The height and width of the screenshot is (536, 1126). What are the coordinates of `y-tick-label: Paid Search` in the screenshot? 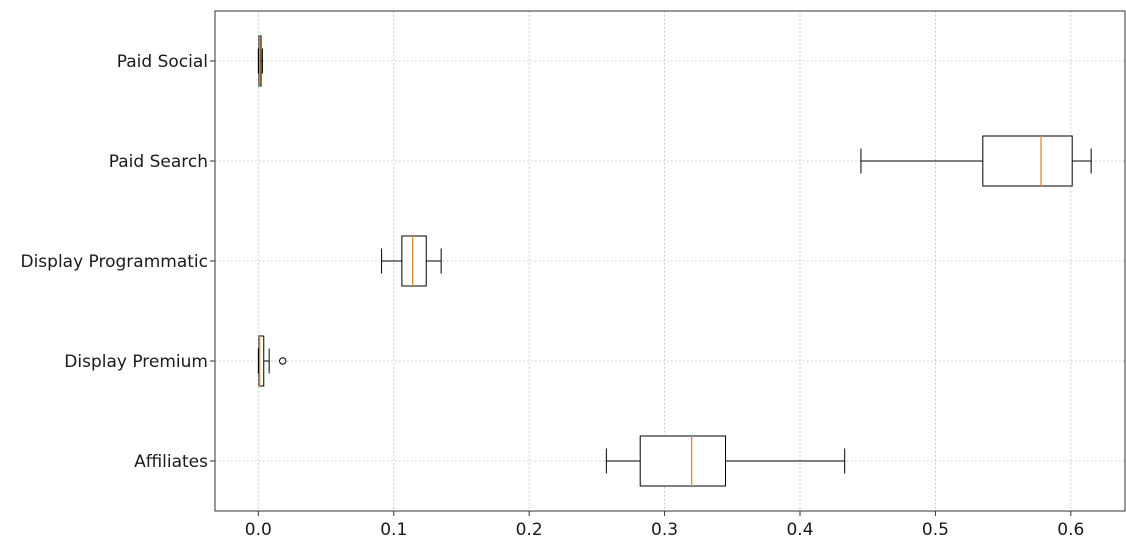 It's located at (158, 162).